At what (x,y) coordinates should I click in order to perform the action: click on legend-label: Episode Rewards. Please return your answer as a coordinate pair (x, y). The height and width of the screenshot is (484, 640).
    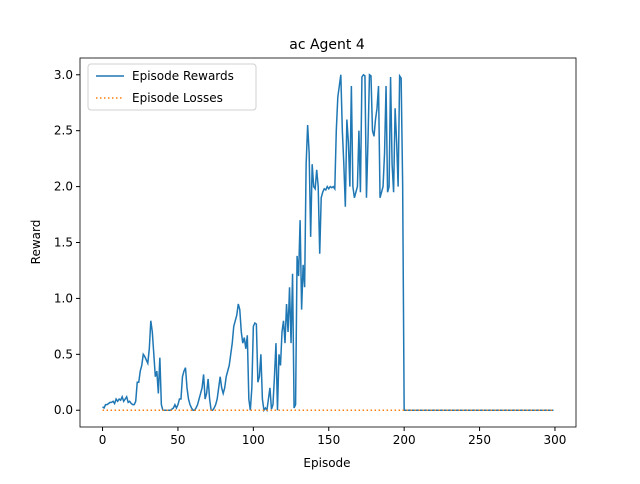
    Looking at the image, I should click on (183, 76).